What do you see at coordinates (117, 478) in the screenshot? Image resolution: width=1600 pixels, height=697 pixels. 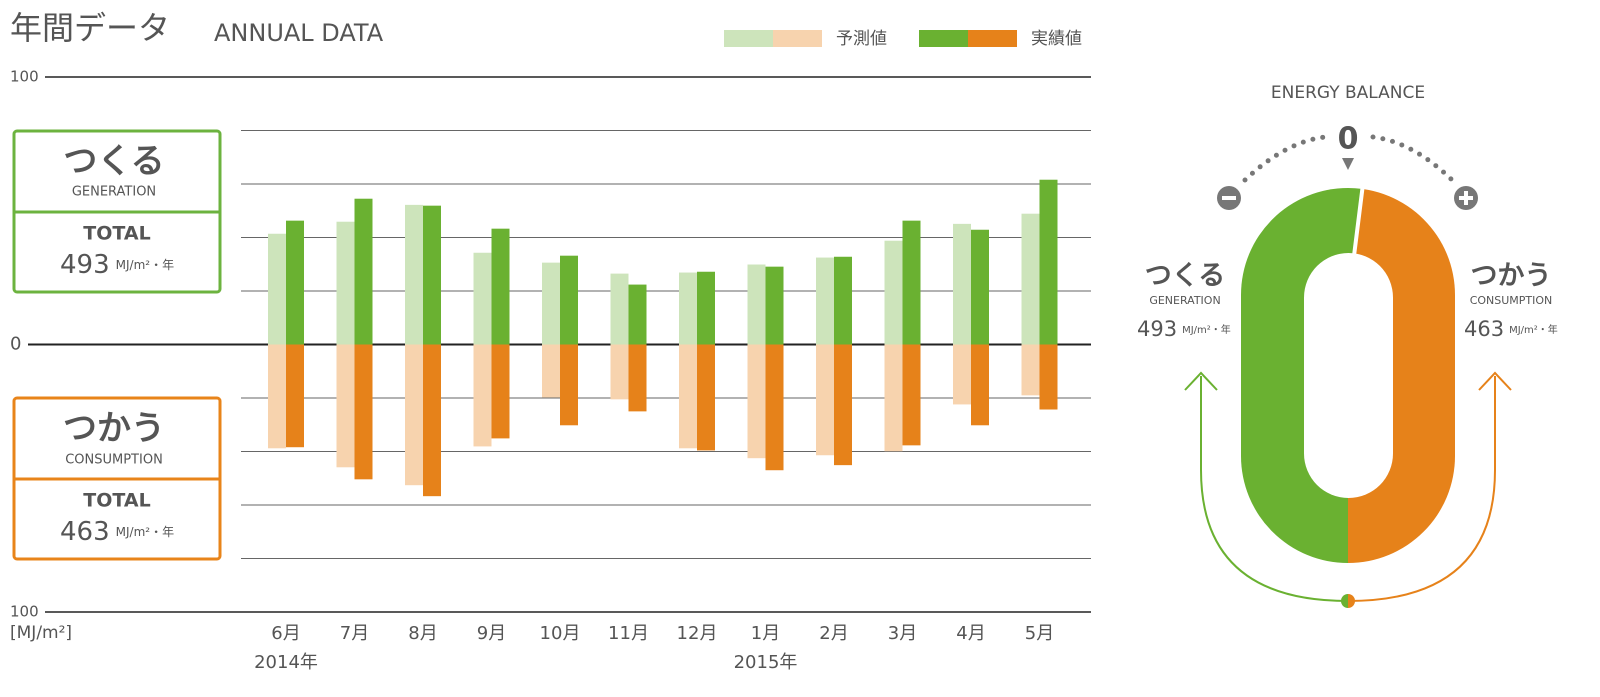 I see `consumption-box: つかう CONSUMPTION TOTAL 463 MJ/m²・年` at bounding box center [117, 478].